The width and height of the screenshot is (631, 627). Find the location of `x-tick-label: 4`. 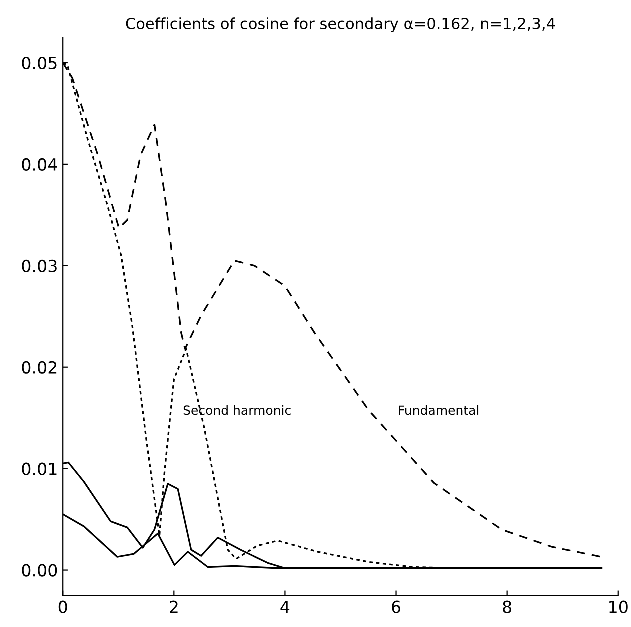

x-tick-label: 4 is located at coordinates (285, 607).